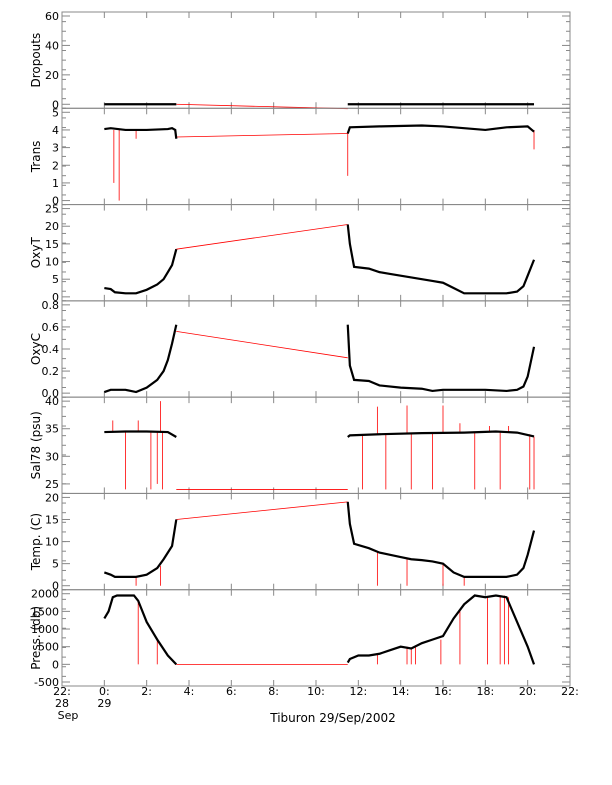 Image resolution: width=612 pixels, height=785 pixels. What do you see at coordinates (104, 703) in the screenshot?
I see `x-tick-date: 29` at bounding box center [104, 703].